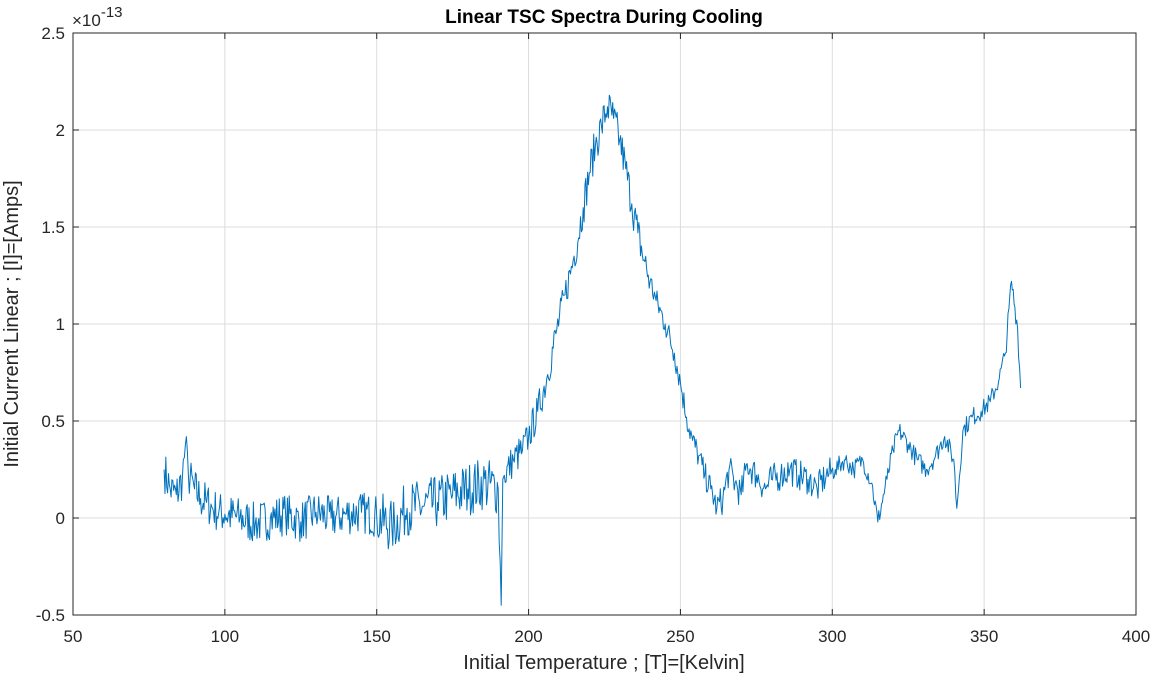  I want to click on y-tick-label: 1.5, so click(53, 227).